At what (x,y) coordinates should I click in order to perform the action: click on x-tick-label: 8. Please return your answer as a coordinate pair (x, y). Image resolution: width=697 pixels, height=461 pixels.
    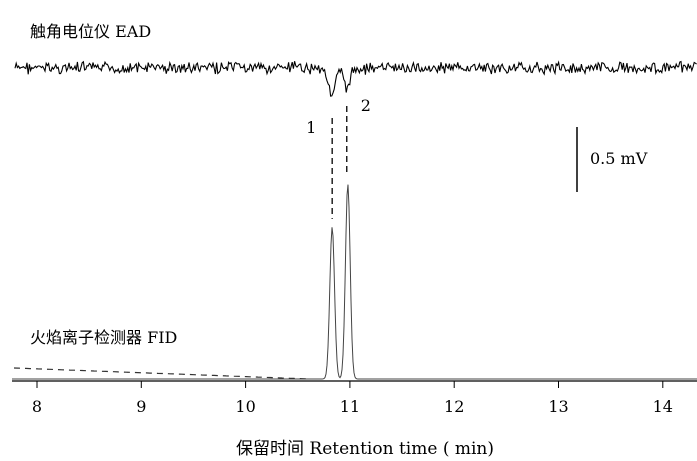
    Looking at the image, I should click on (37, 406).